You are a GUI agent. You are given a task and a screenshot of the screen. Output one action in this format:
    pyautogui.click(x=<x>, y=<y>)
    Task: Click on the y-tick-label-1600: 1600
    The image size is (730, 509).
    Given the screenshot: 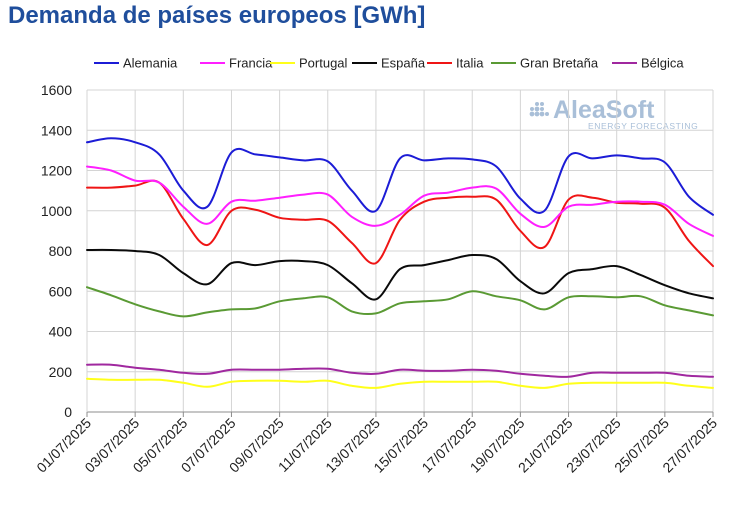 What is the action you would take?
    pyautogui.click(x=56, y=90)
    